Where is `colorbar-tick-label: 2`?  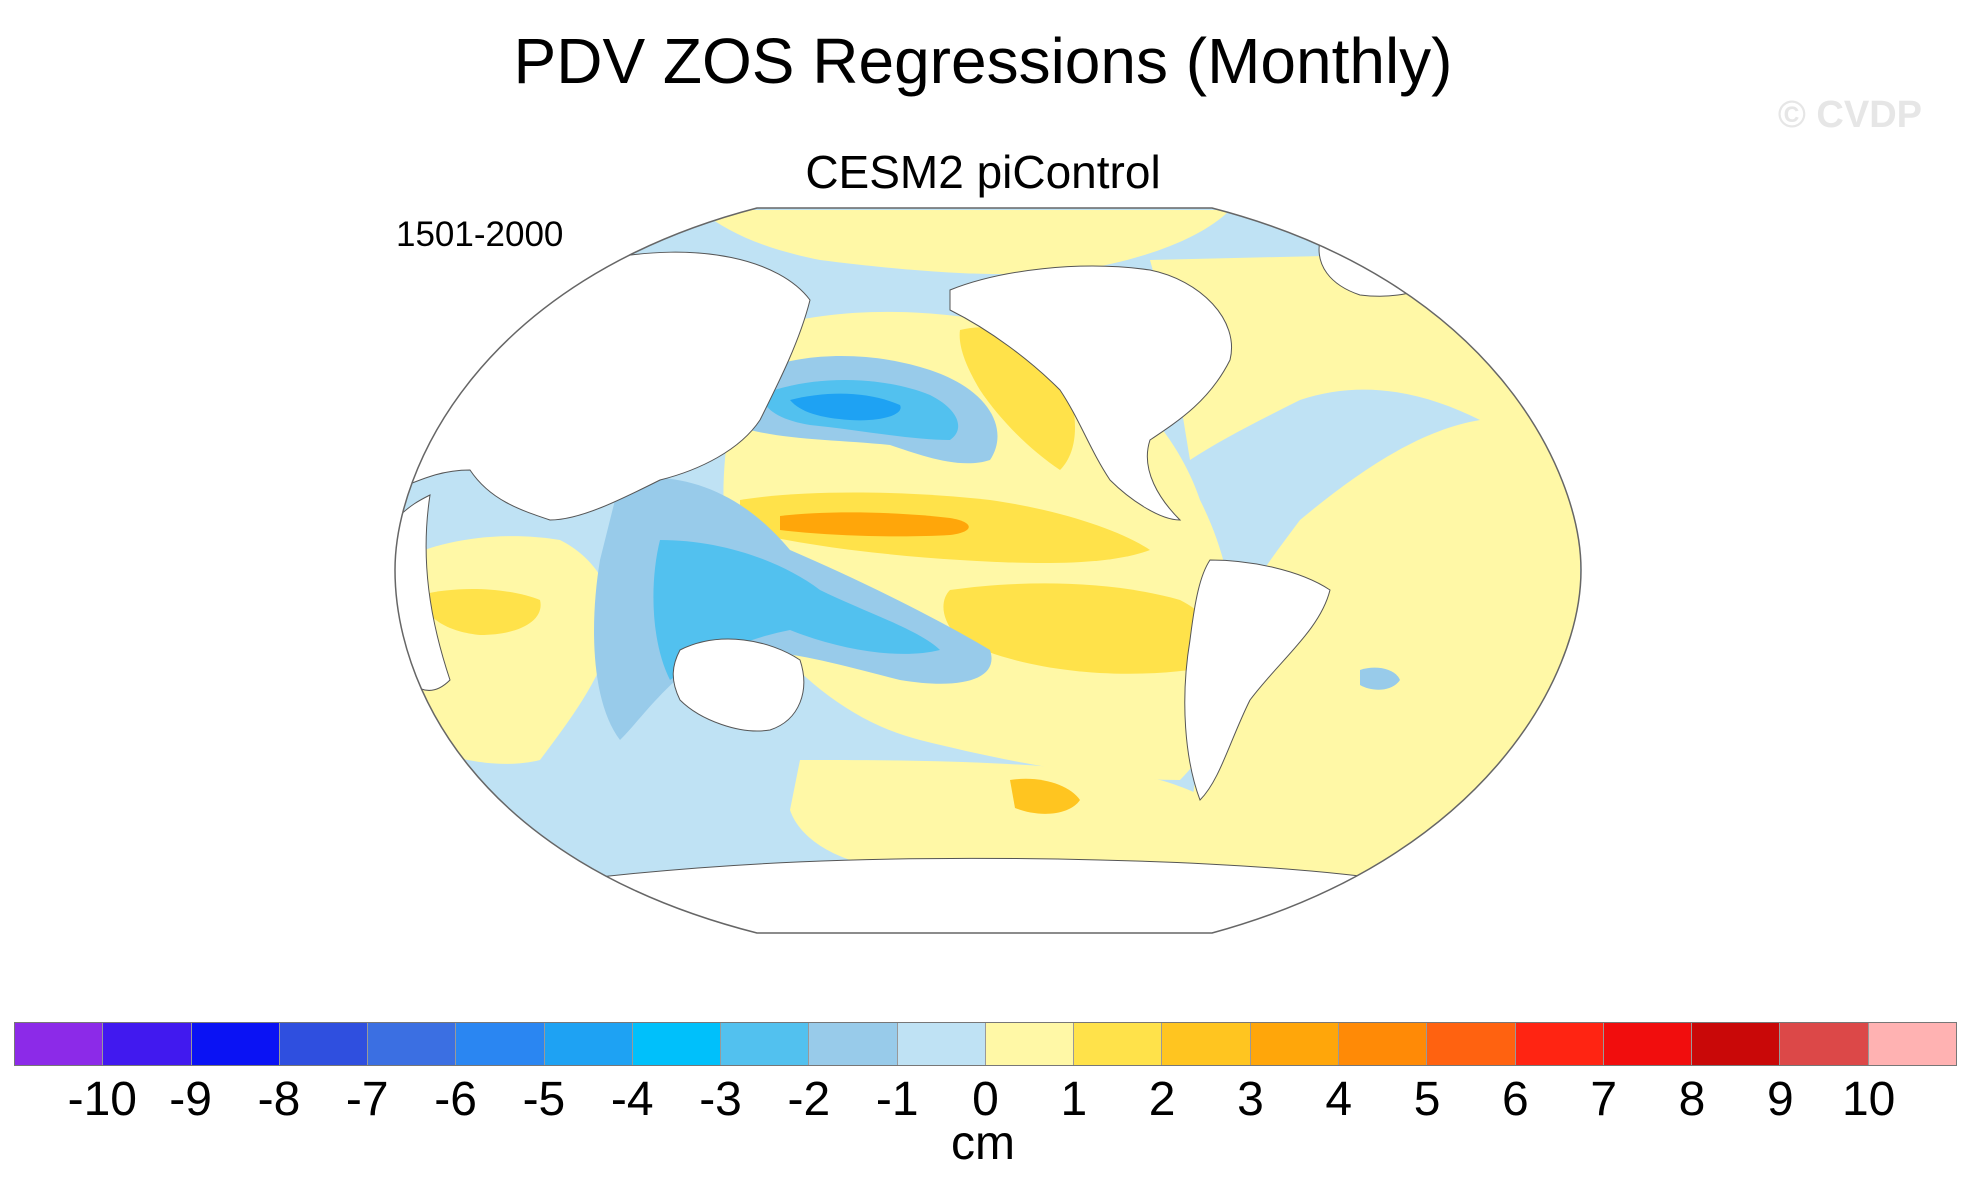 colorbar-tick-label: 2 is located at coordinates (1162, 1099).